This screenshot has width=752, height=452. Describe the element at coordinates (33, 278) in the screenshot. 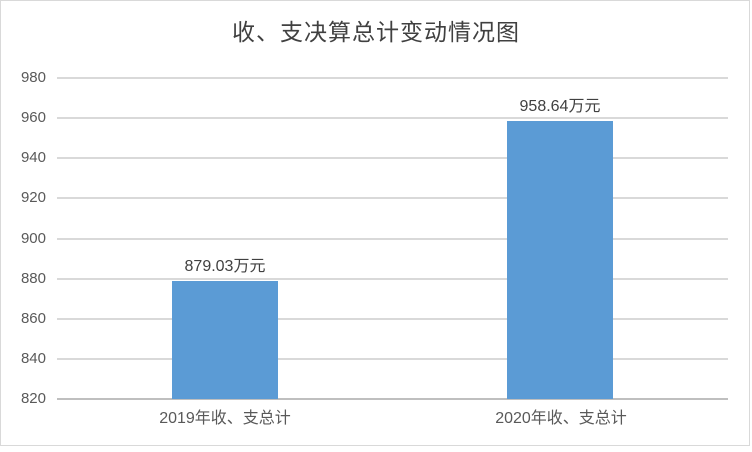

I see `y-axis-tick-label: 880` at that location.